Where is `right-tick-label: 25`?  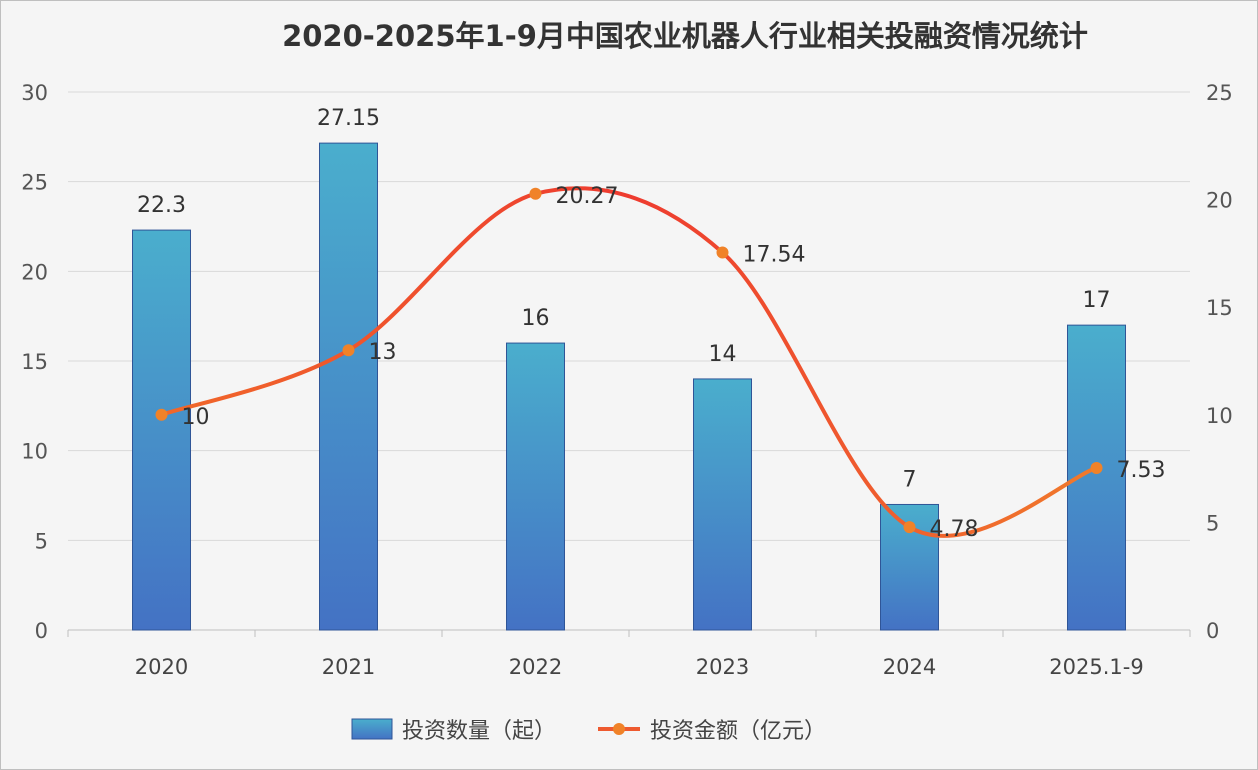
right-tick-label: 25 is located at coordinates (1219, 93).